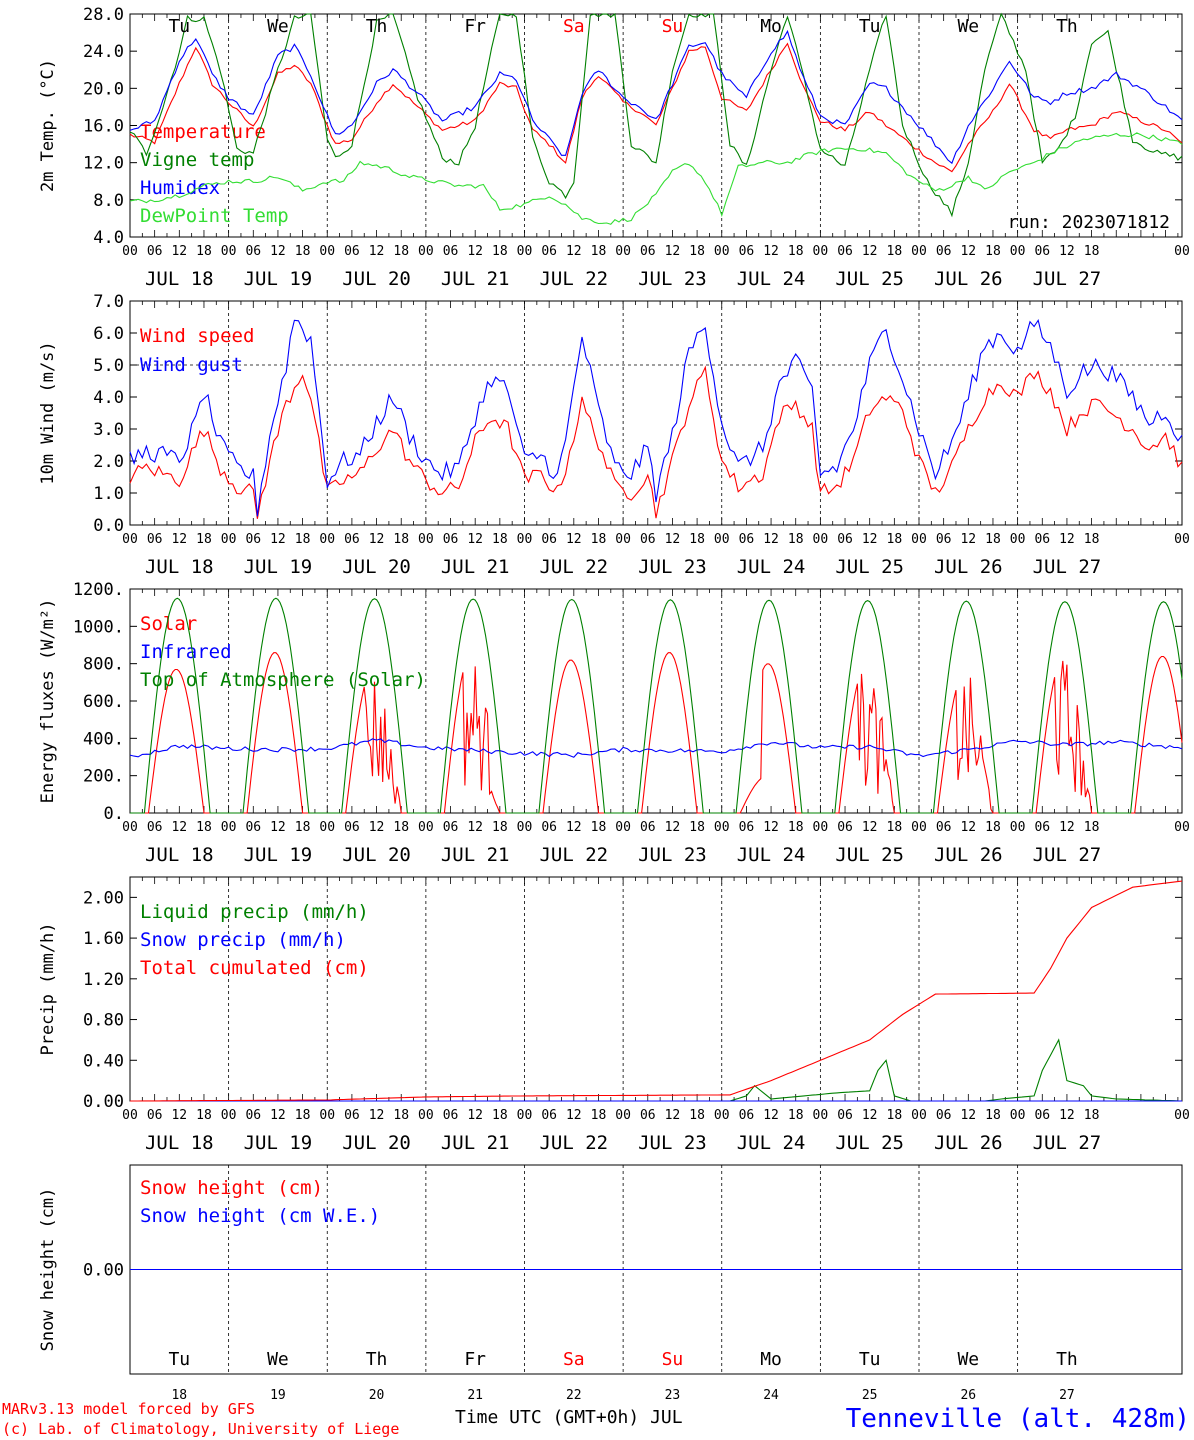 The width and height of the screenshot is (1194, 1440). I want to click on series-vigne-temp, so click(656, 115).